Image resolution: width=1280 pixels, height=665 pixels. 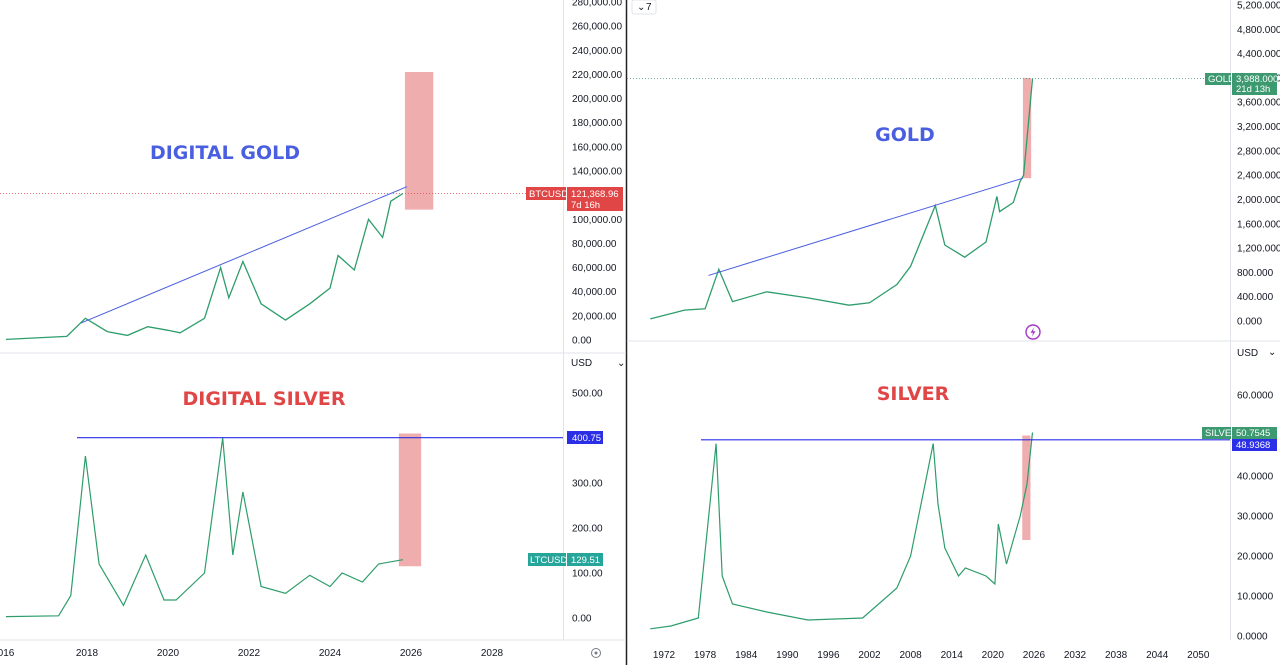 I want to click on time-tick-label: 2008, so click(x=910, y=655).